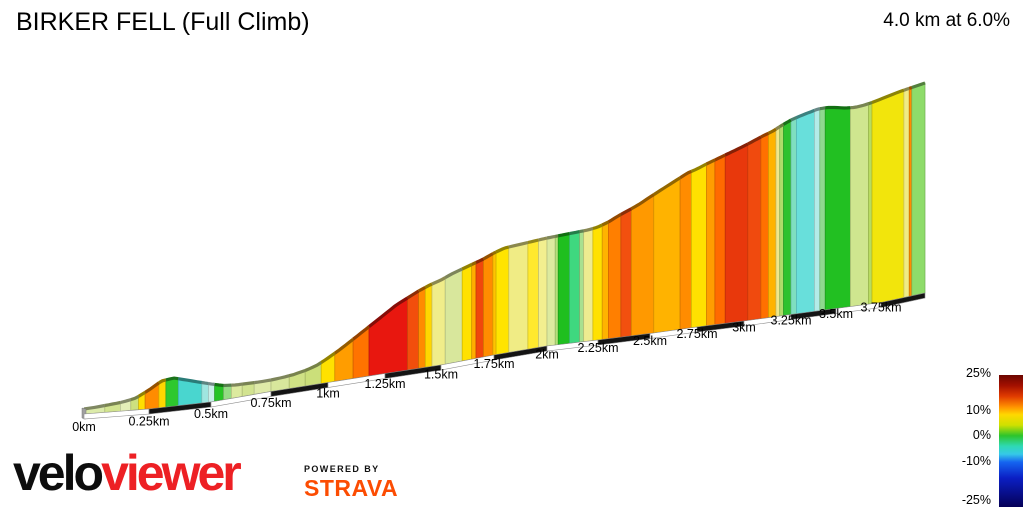  Describe the element at coordinates (791, 320) in the screenshot. I see `x-axis-tick-label: 3.25km` at that location.